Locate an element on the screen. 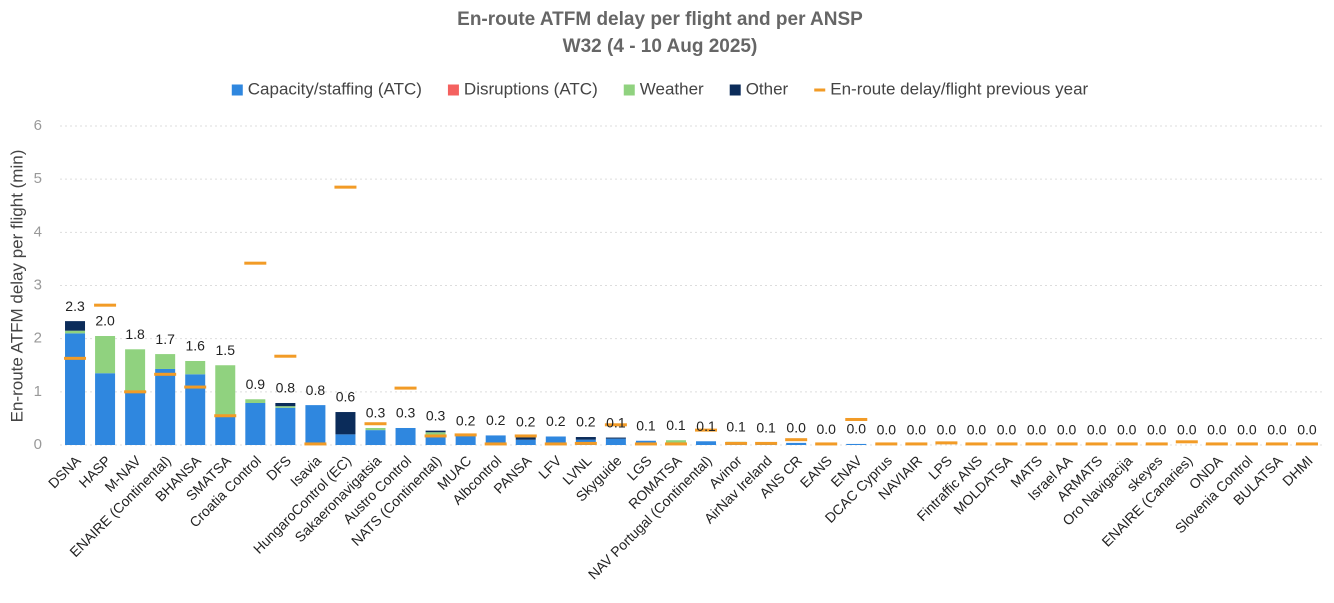 This screenshot has width=1334, height=603. value-label: 0.9 is located at coordinates (256, 384).